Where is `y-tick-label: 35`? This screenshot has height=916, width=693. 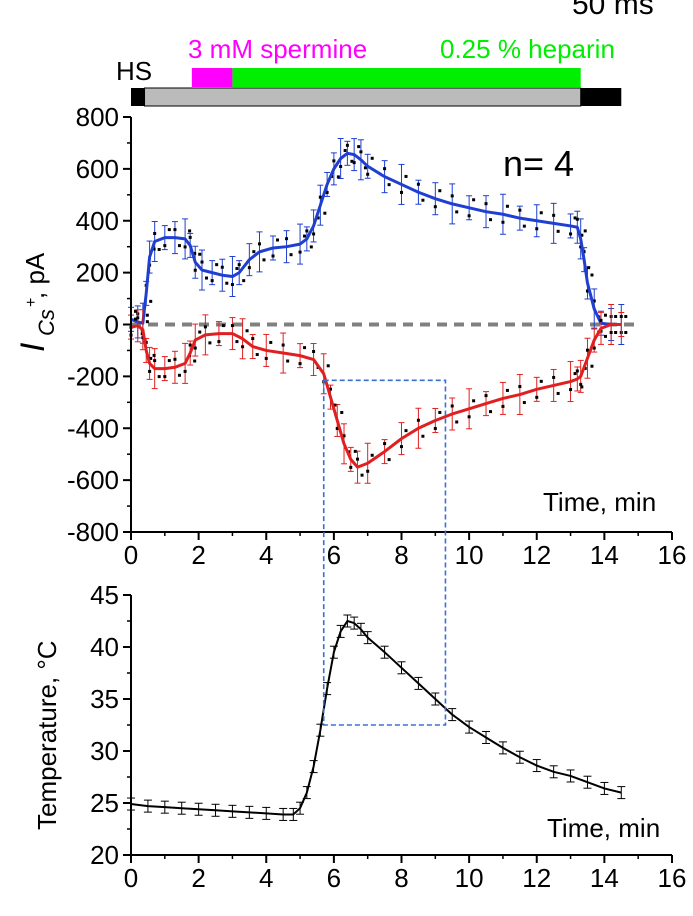 y-tick-label: 35 is located at coordinates (104, 699).